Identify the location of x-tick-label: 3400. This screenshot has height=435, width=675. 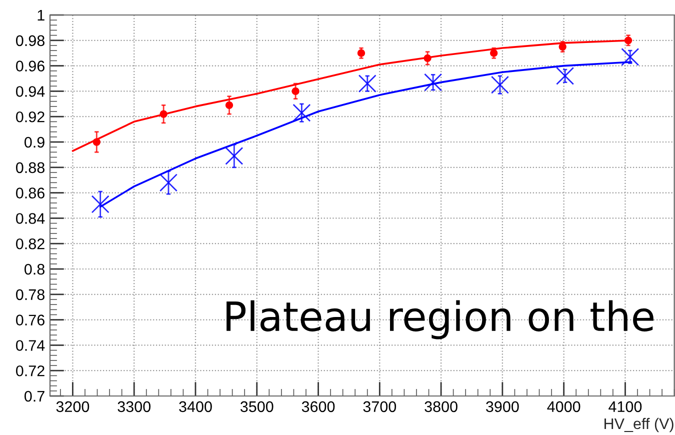
(195, 406).